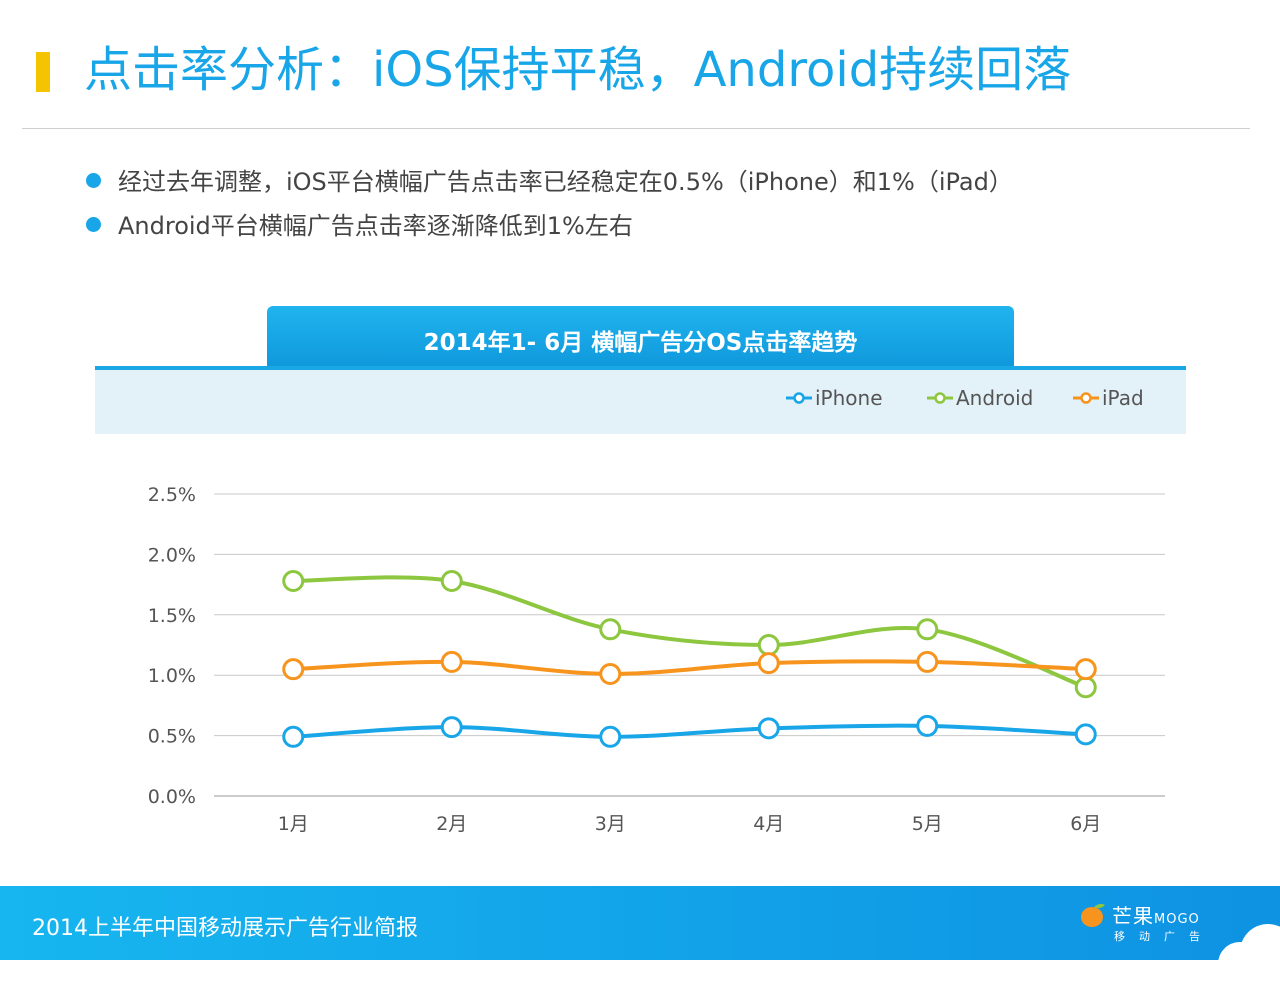 The width and height of the screenshot is (1280, 984). I want to click on chart-title: 2014年1- 6月 横幅广告分OS点击率趋势, so click(640, 343).